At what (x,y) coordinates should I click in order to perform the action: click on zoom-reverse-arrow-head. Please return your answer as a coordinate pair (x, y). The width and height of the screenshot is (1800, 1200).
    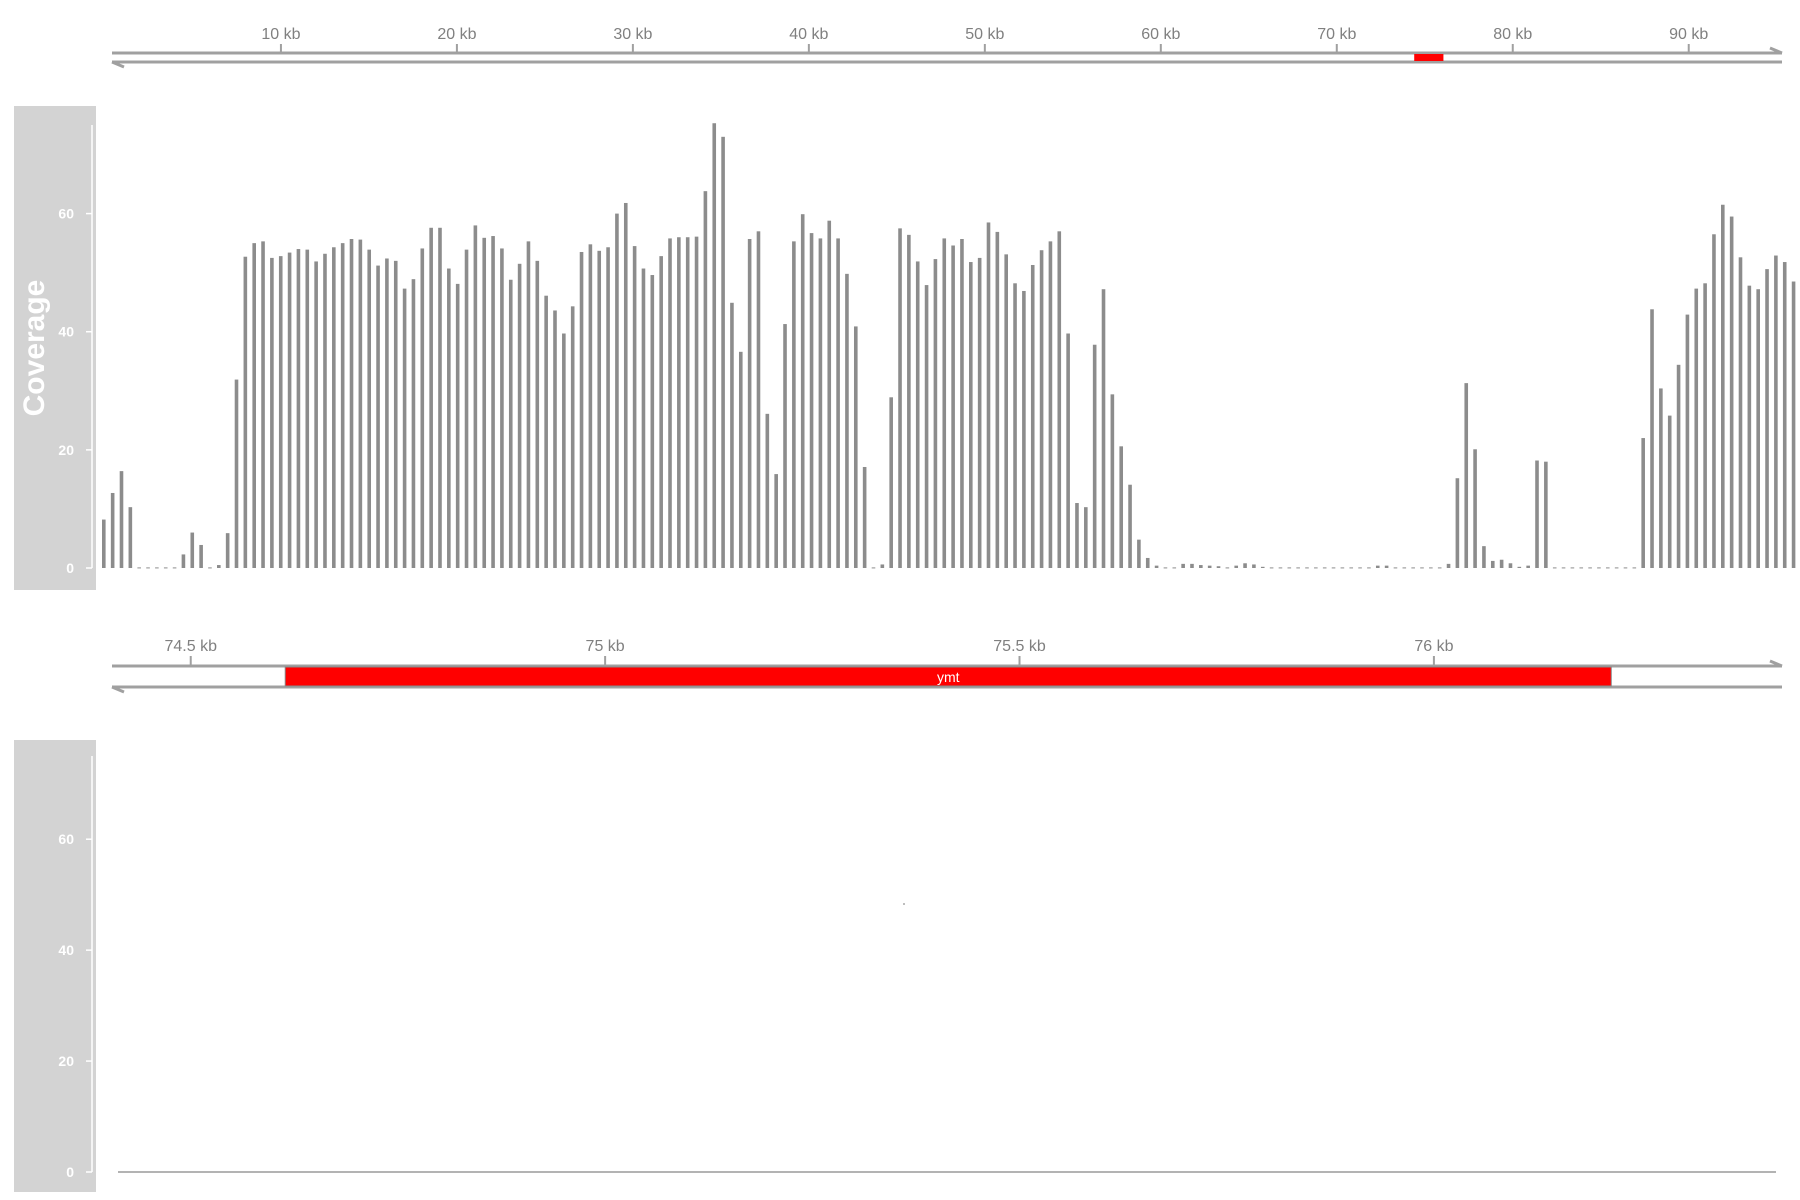
    Looking at the image, I should click on (118, 689).